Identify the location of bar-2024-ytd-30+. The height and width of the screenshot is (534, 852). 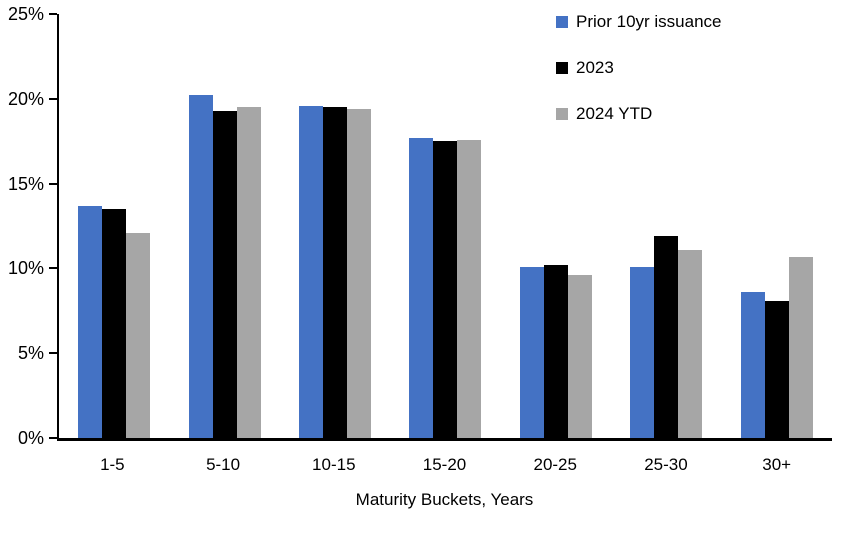
(800, 347).